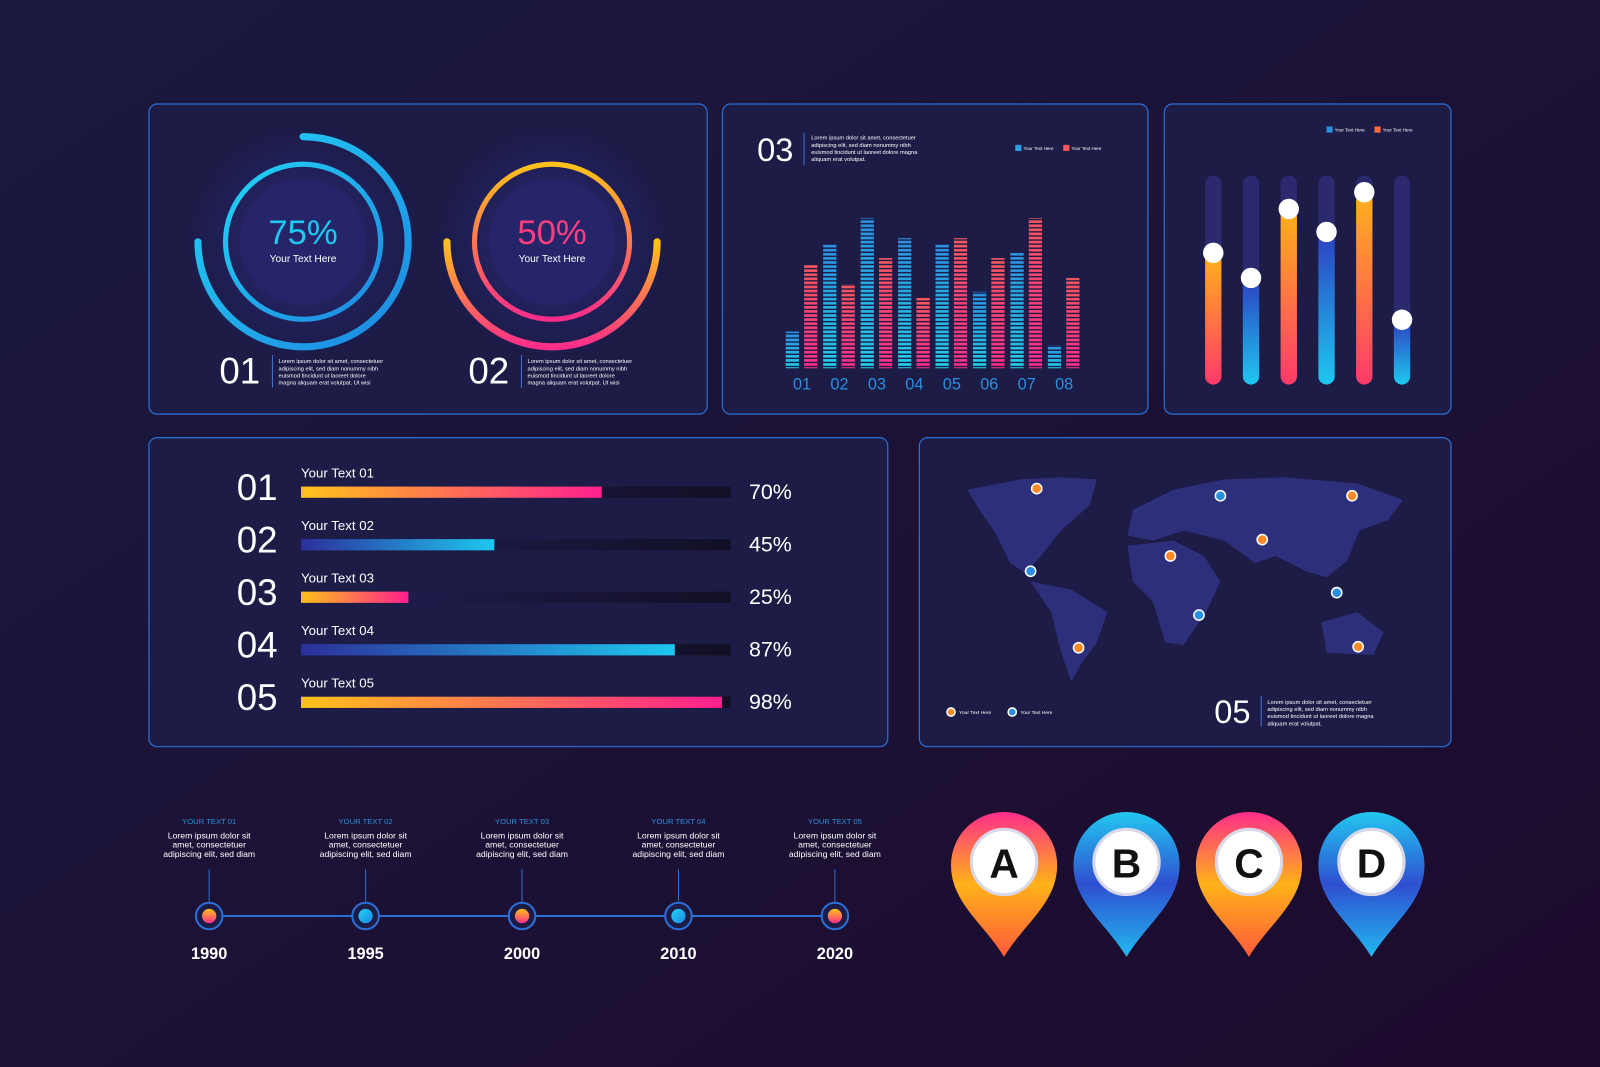 Image resolution: width=1600 pixels, height=1067 pixels. Describe the element at coordinates (337, 525) in the screenshot. I see `row-label: Your Text 02` at that location.